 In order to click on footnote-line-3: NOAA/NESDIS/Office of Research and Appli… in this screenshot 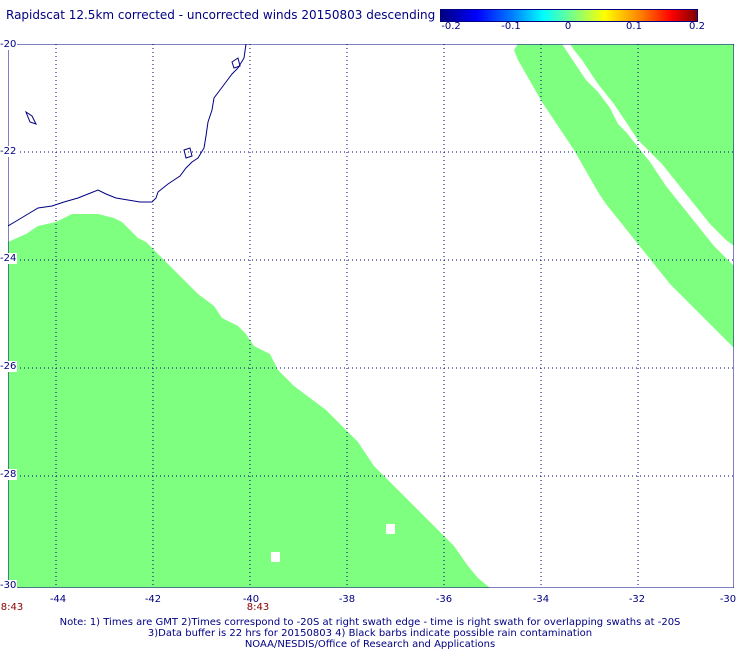, I will do `click(370, 644)`.